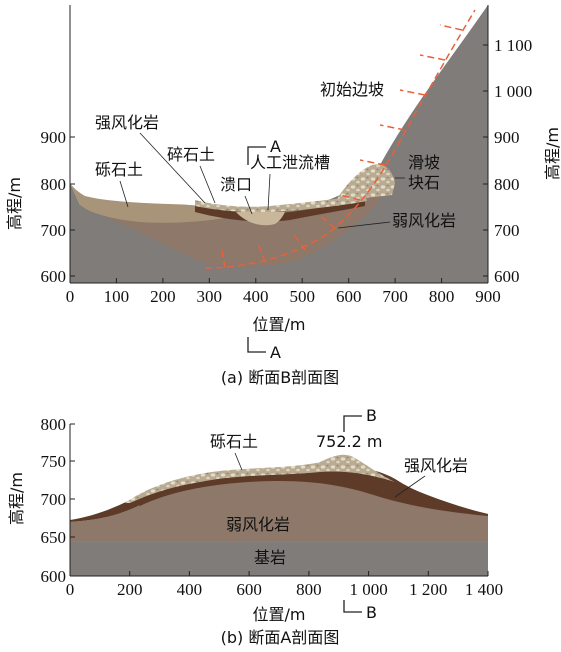 This screenshot has height=652, width=561. Describe the element at coordinates (428, 589) in the screenshot. I see `x-tick-label: 1 200` at that location.